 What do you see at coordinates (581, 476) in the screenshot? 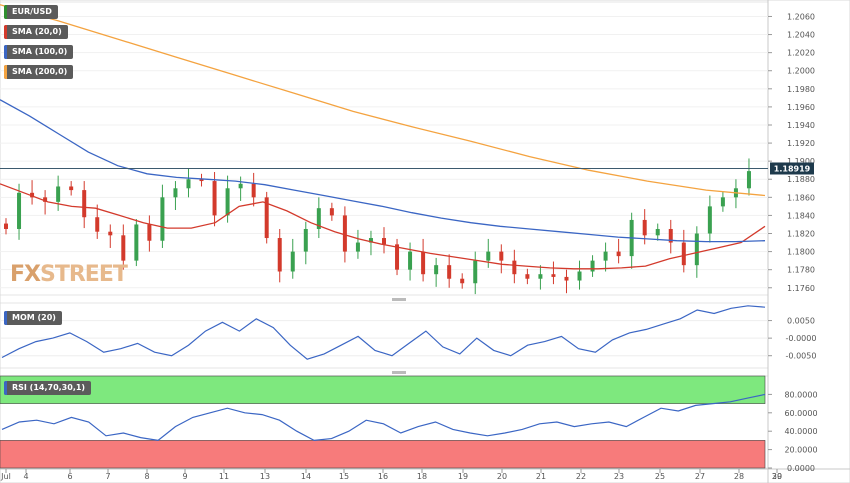
I see `date-label: 22` at bounding box center [581, 476].